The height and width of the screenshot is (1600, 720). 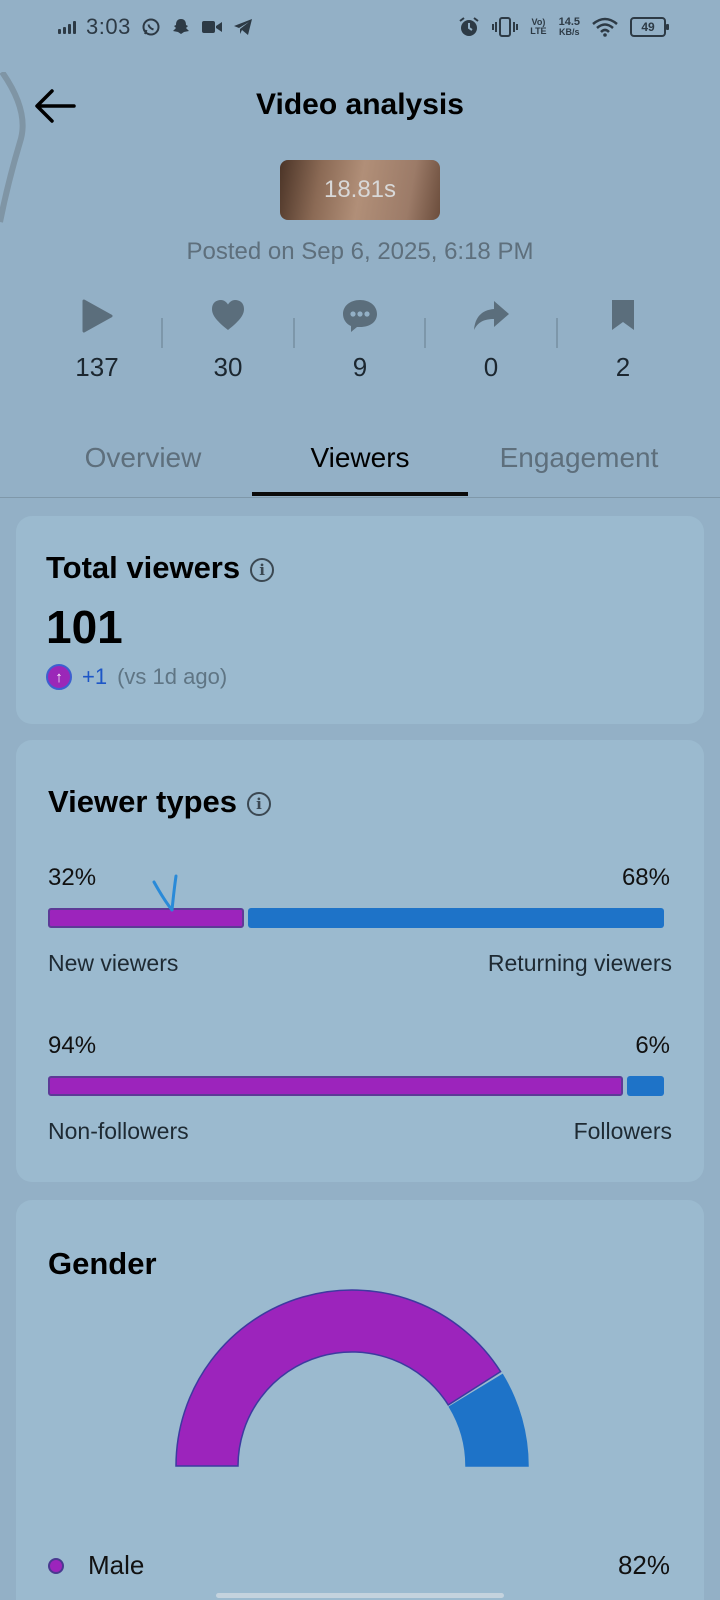 I want to click on stat-value: 30, so click(x=228, y=367).